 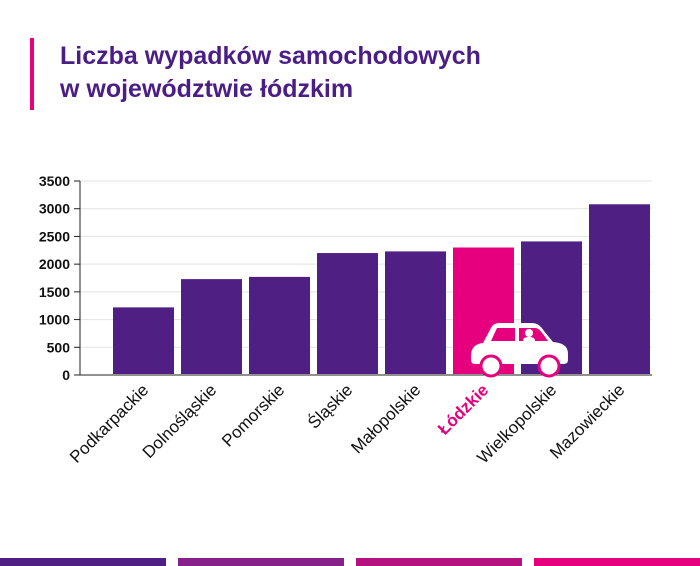 What do you see at coordinates (32, 74) in the screenshot?
I see `title-accent-bar` at bounding box center [32, 74].